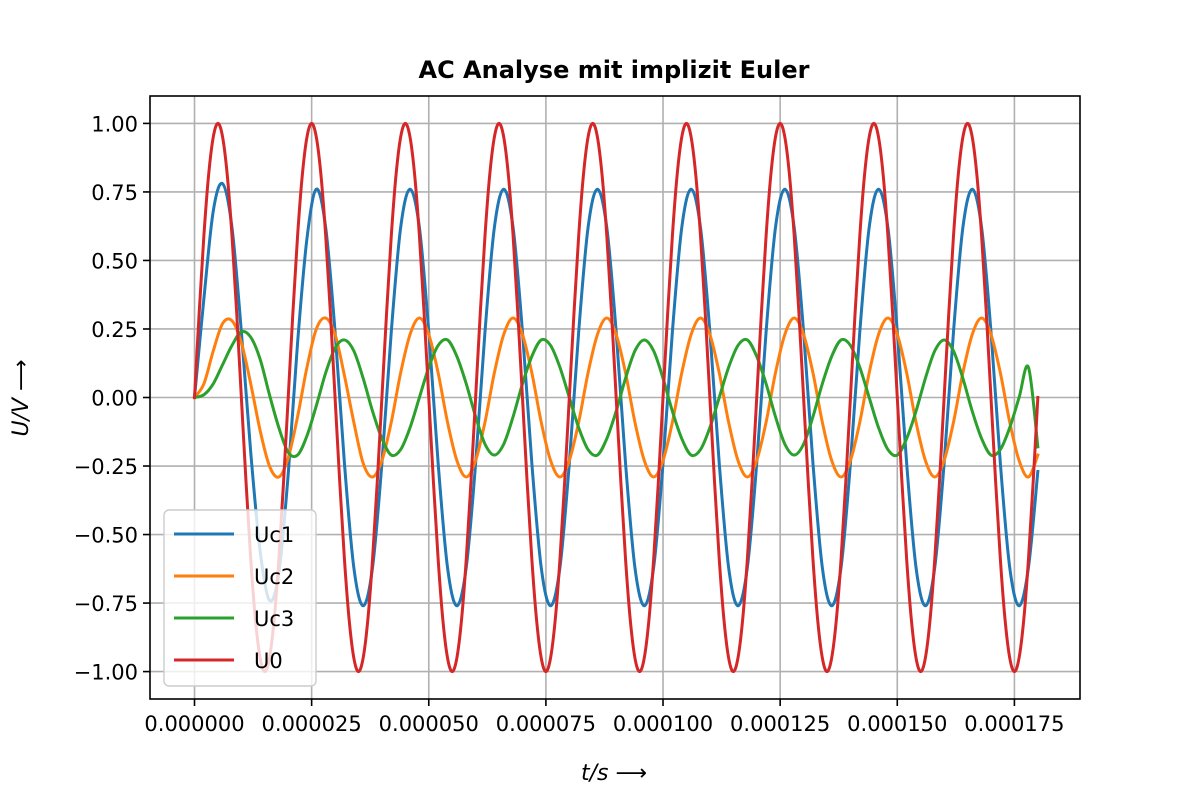 This screenshot has height=800, width=1200. What do you see at coordinates (780, 724) in the screenshot?
I see `x-tick-label: 0.000125` at bounding box center [780, 724].